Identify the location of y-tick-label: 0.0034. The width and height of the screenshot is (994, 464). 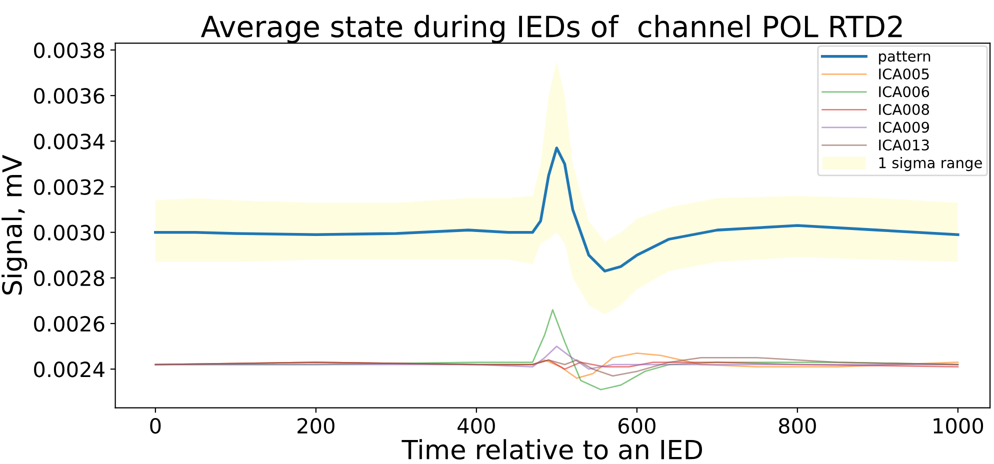
(69, 142).